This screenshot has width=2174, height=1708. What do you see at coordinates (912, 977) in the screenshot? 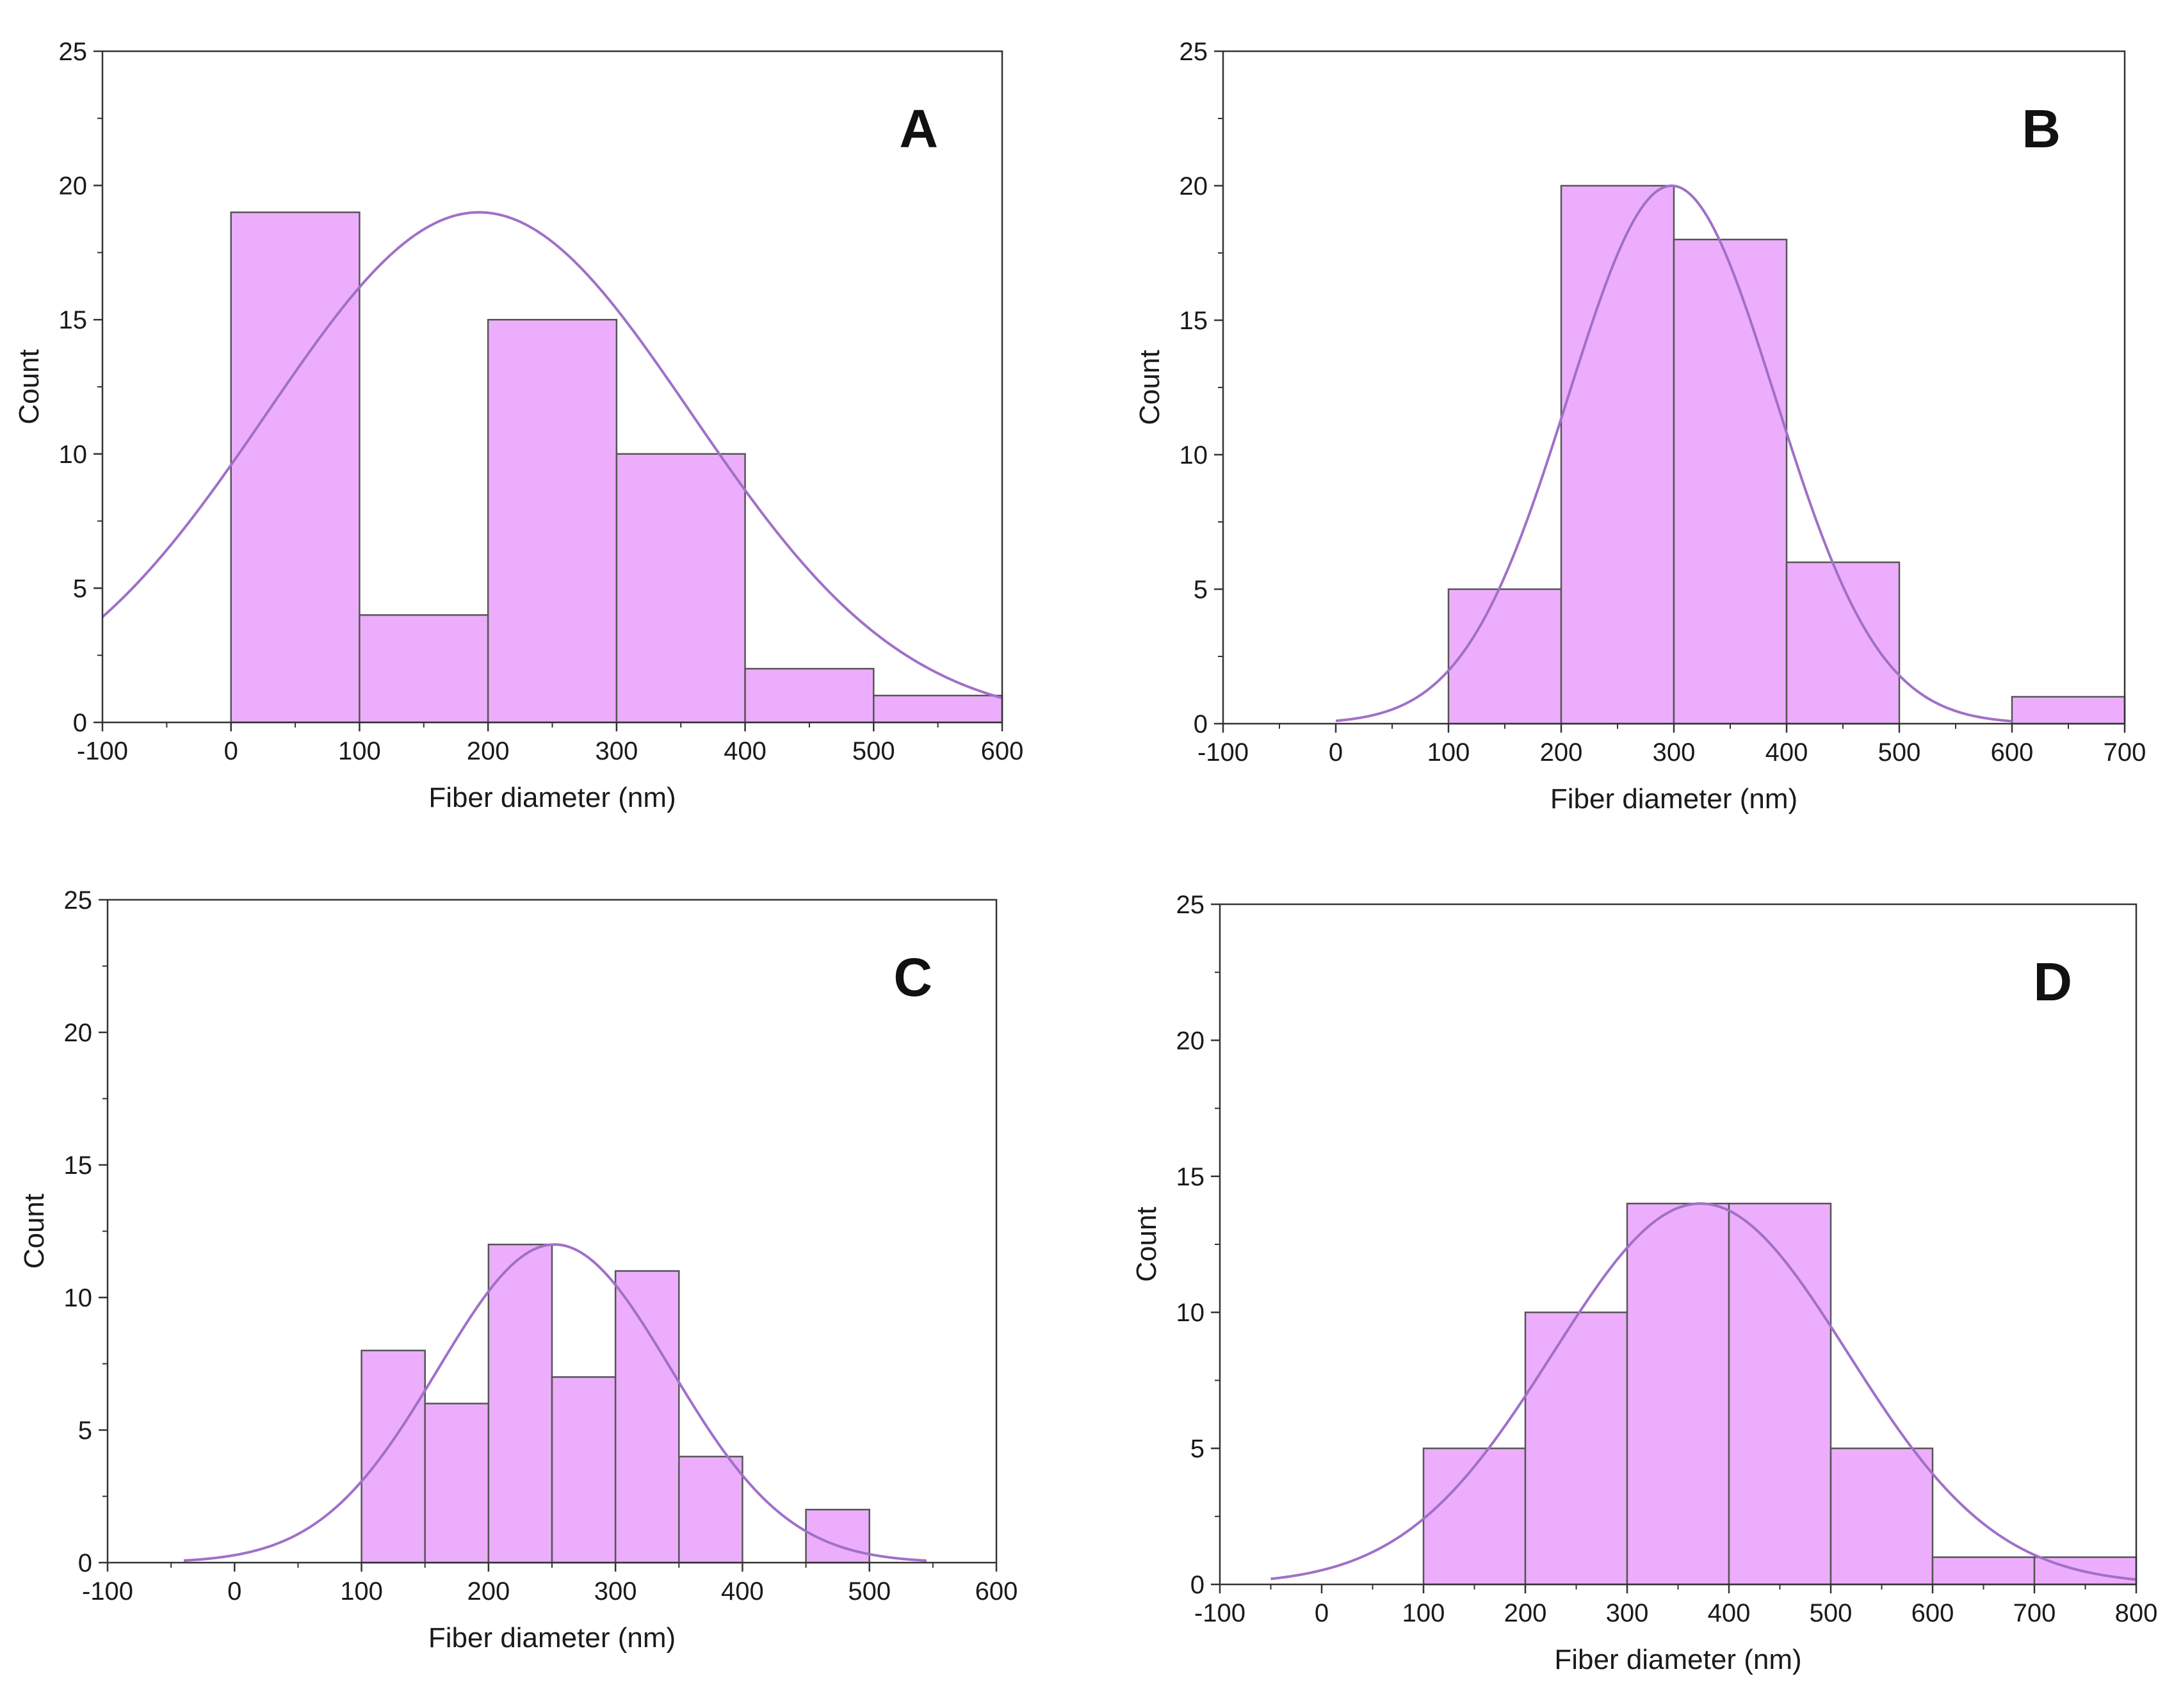
I see `panel-label: C` at bounding box center [912, 977].